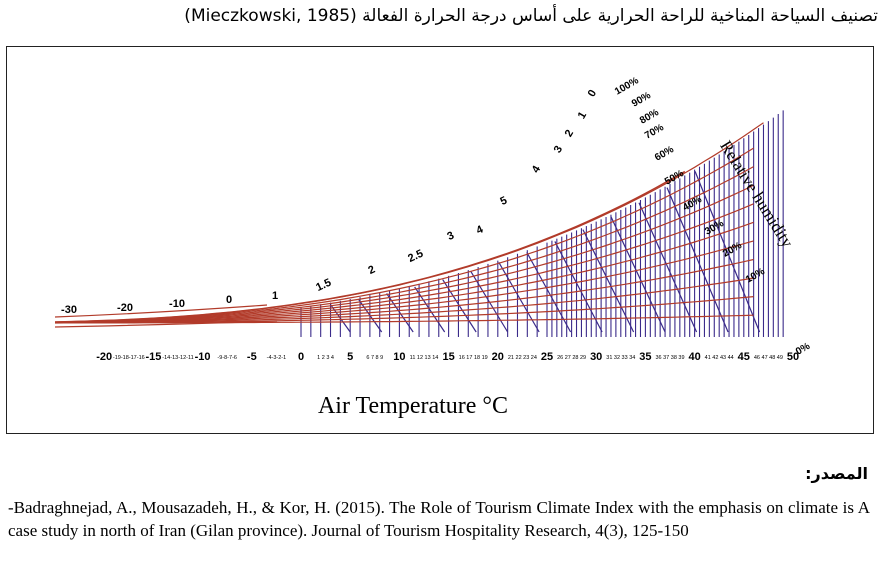 This screenshot has width=886, height=571. I want to click on x-minor-label: 11 12 13 14, so click(424, 358).